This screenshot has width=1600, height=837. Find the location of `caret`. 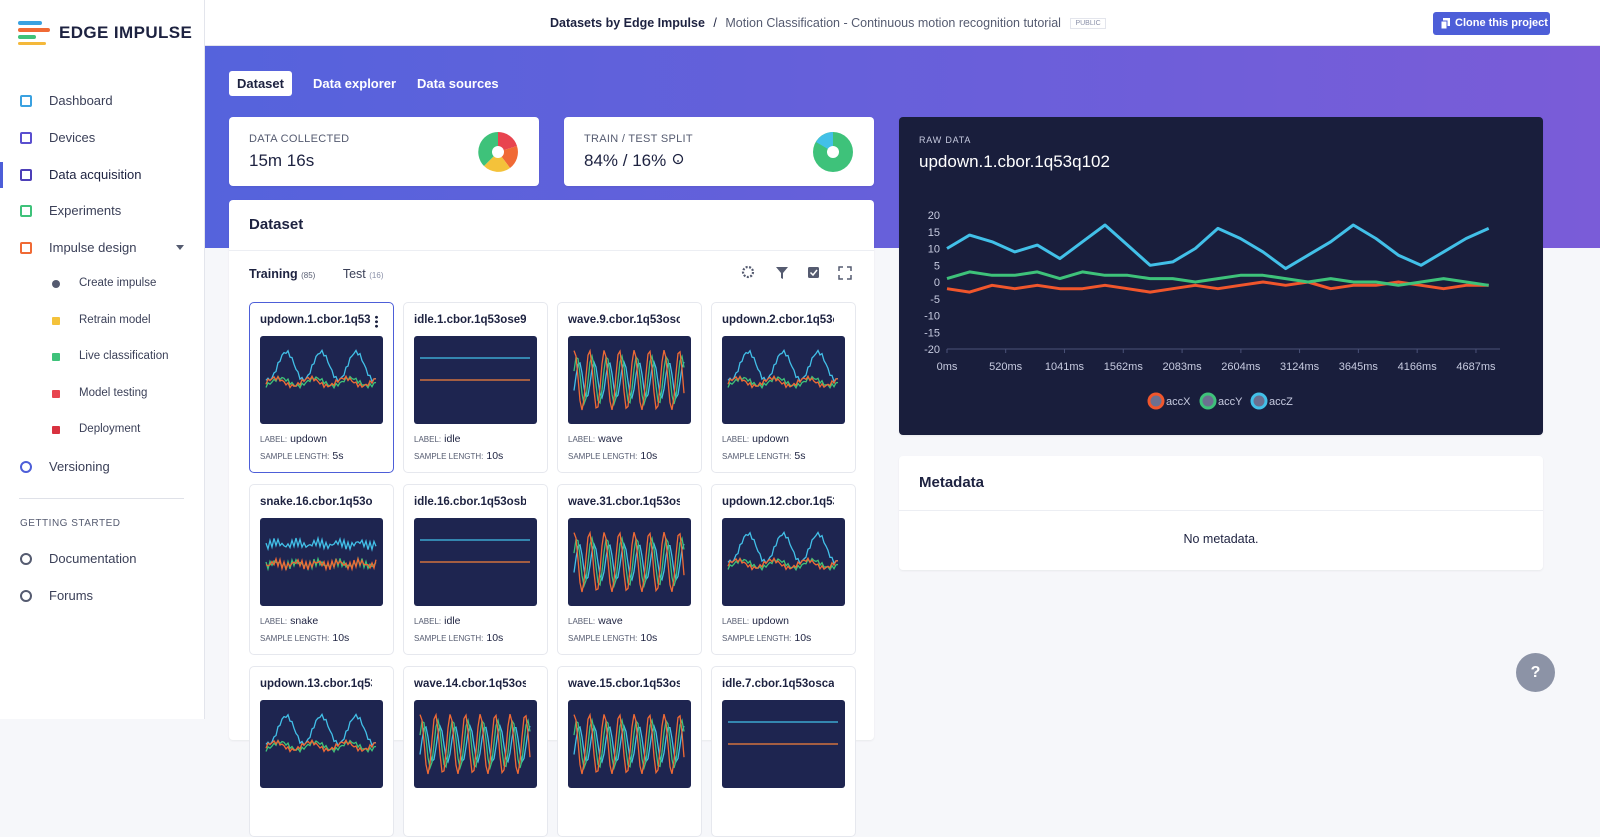

caret is located at coordinates (181, 248).